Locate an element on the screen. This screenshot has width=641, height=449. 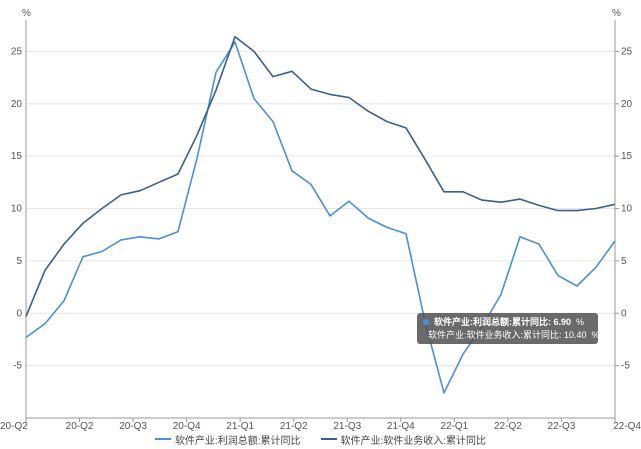
x-tick-label: 22-Q3 is located at coordinates (562, 426).